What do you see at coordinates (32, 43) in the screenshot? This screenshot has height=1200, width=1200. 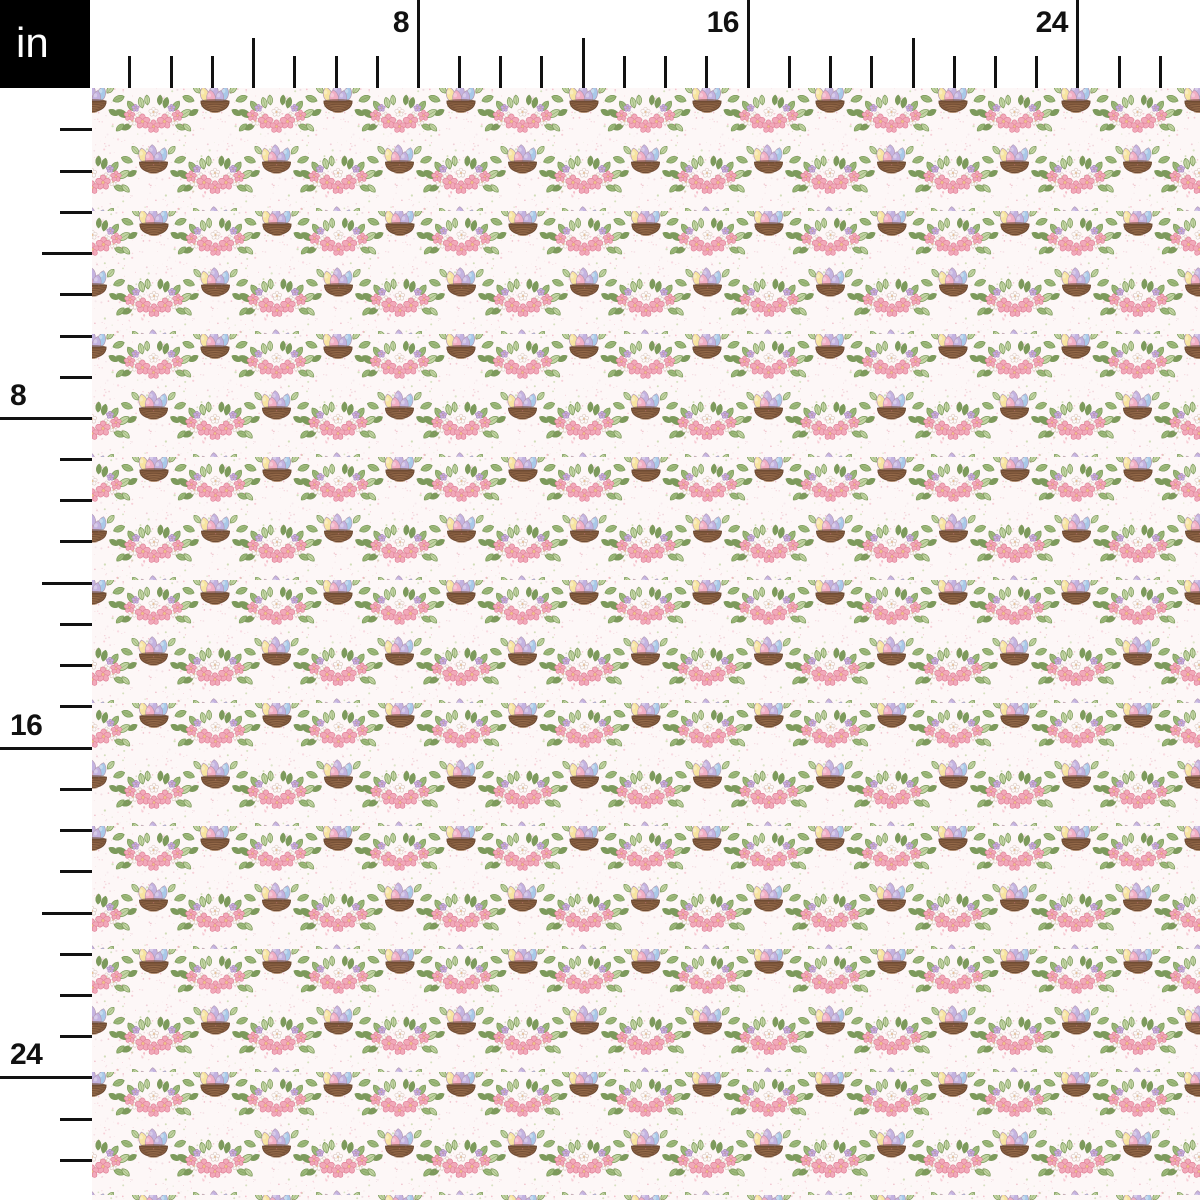 I see `unit-badge-label: in` at bounding box center [32, 43].